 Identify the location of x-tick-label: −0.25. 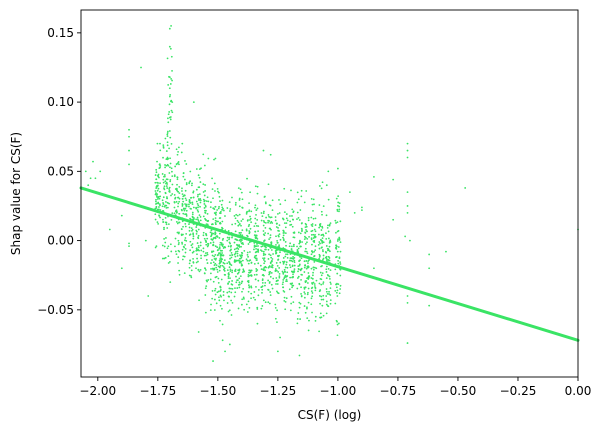
(518, 391).